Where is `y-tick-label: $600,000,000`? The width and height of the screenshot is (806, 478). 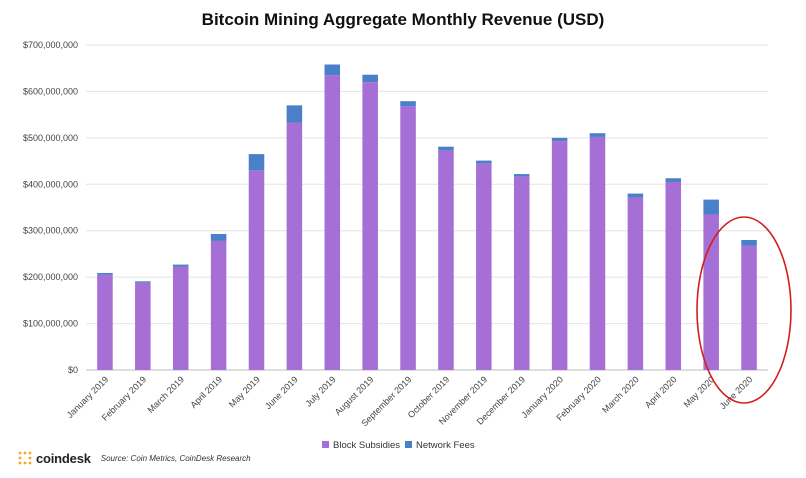
y-tick-label: $600,000,000 is located at coordinates (50, 91).